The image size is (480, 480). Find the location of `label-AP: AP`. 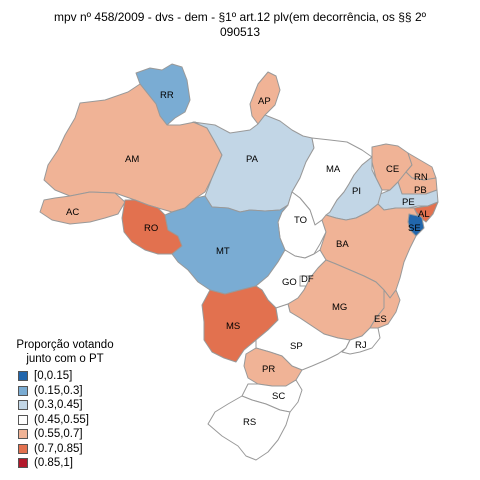

label-AP: AP is located at coordinates (264, 101).